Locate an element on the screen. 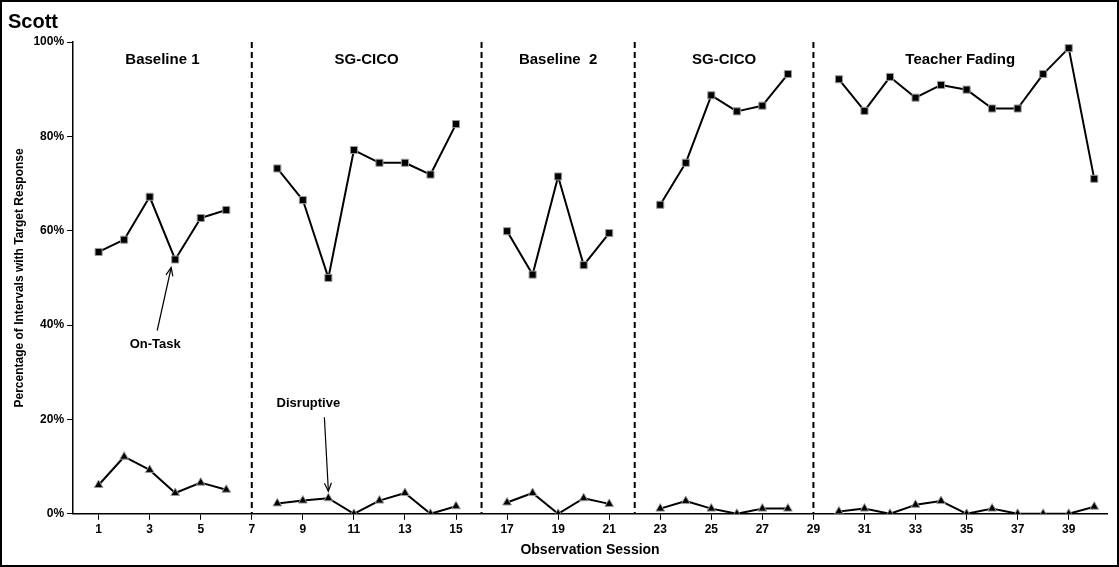 This screenshot has width=1119, height=567. x-tick-label: 25 is located at coordinates (711, 529).